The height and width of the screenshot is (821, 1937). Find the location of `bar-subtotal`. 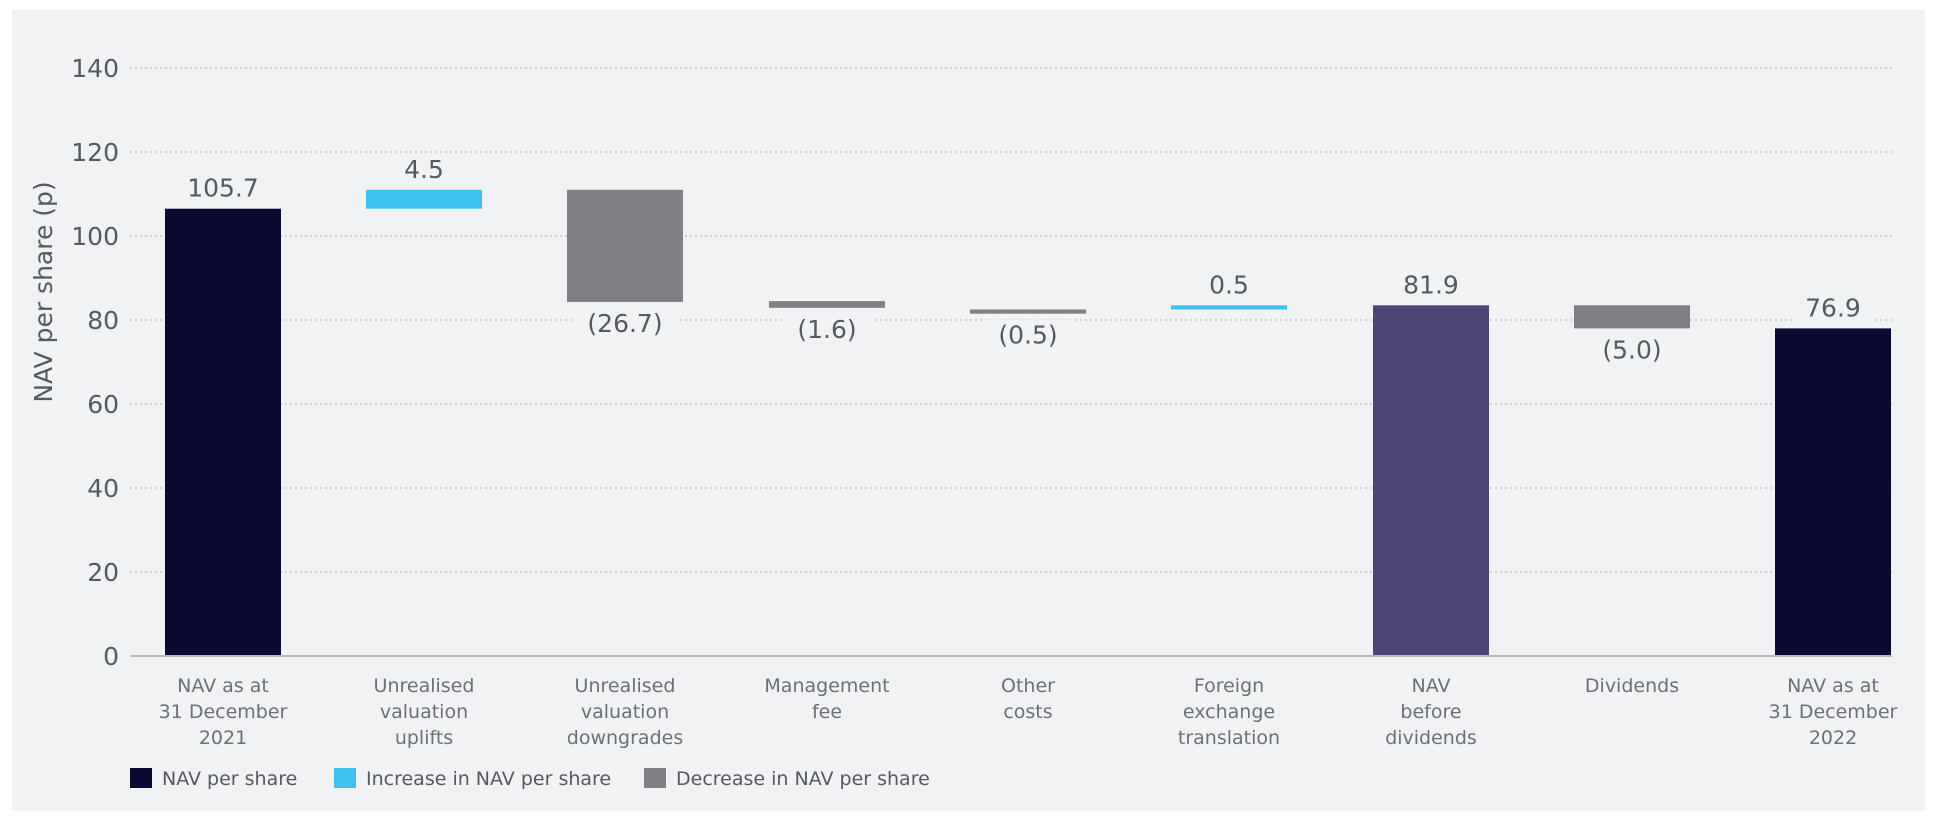

bar-subtotal is located at coordinates (1431, 480).